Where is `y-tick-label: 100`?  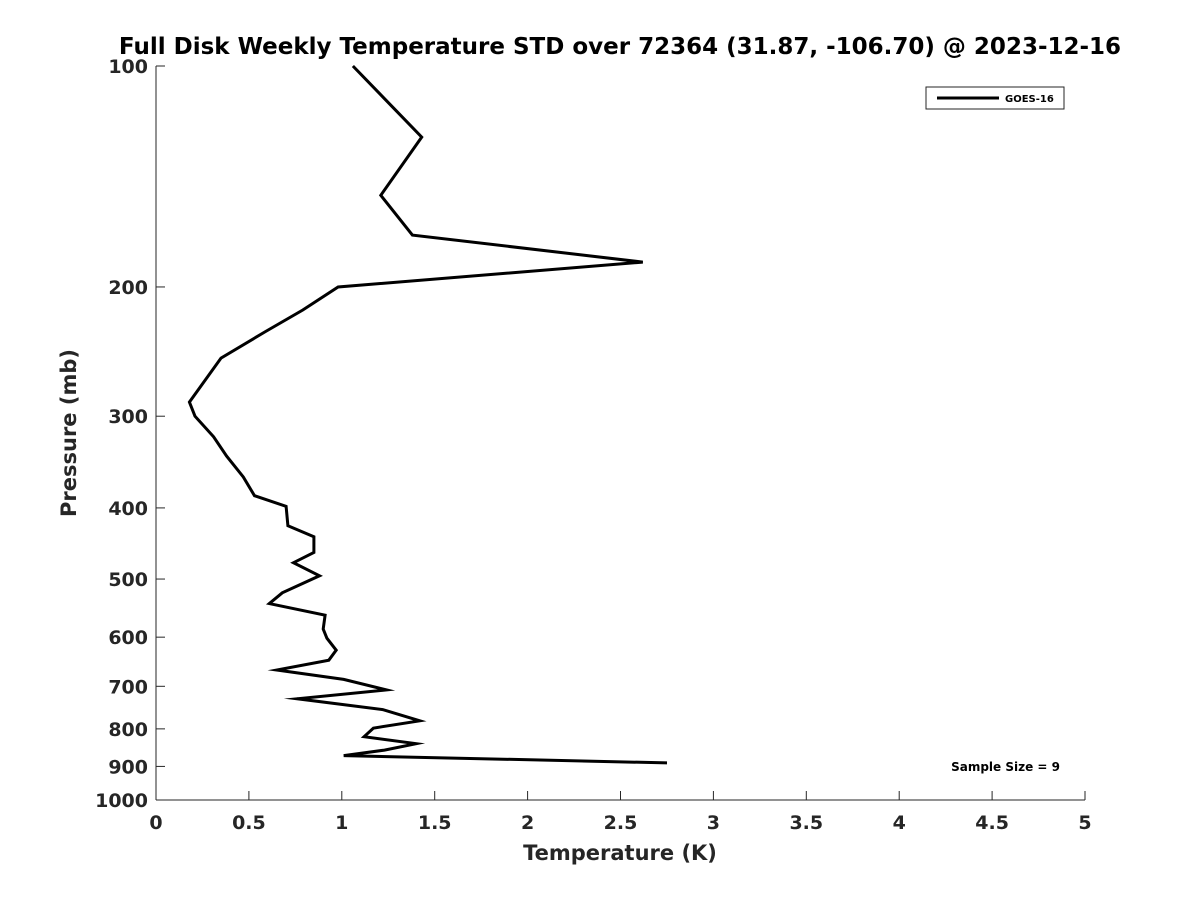 y-tick-label: 100 is located at coordinates (128, 67).